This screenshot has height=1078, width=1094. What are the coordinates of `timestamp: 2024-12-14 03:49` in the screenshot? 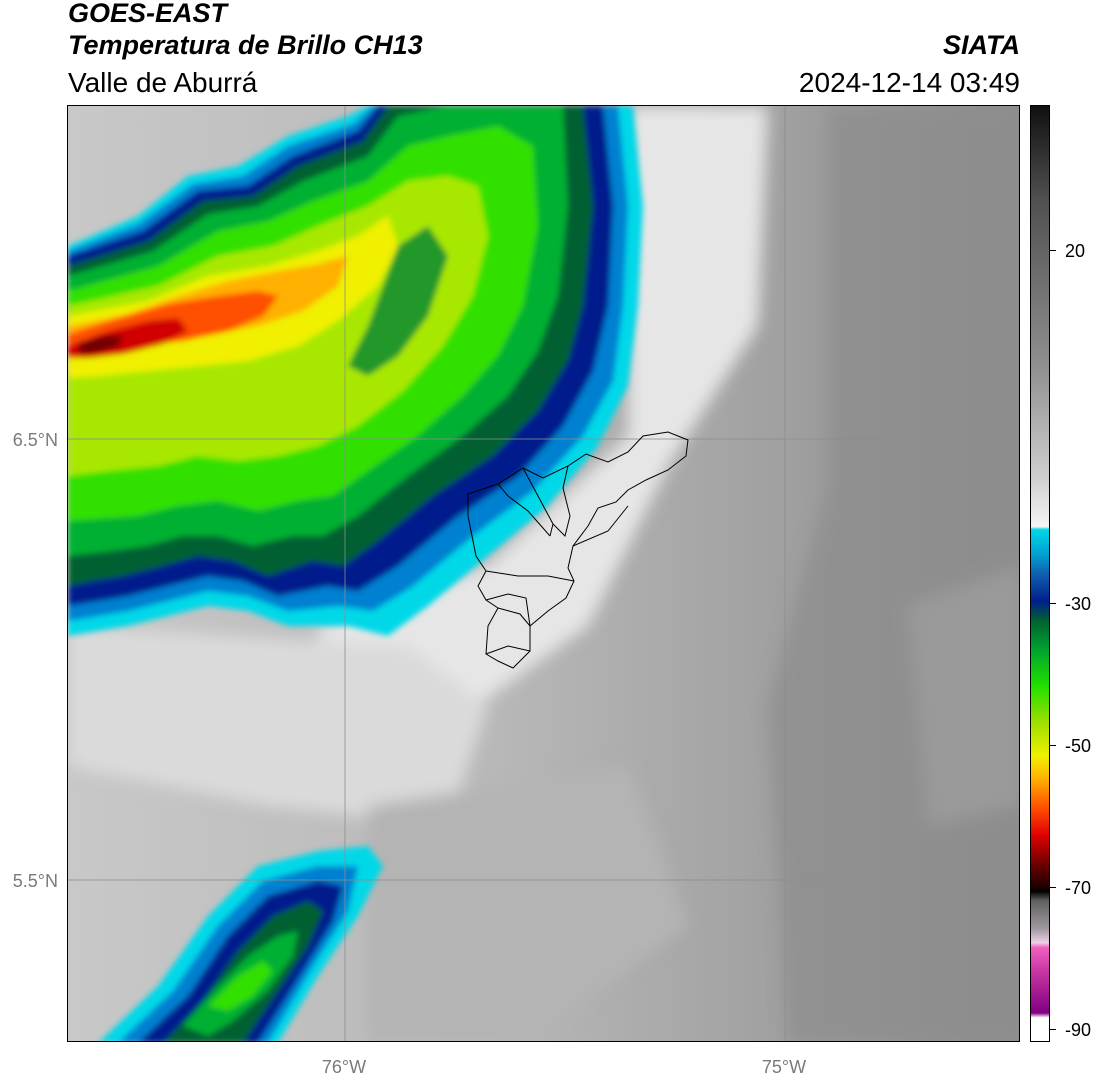 It's located at (909, 82).